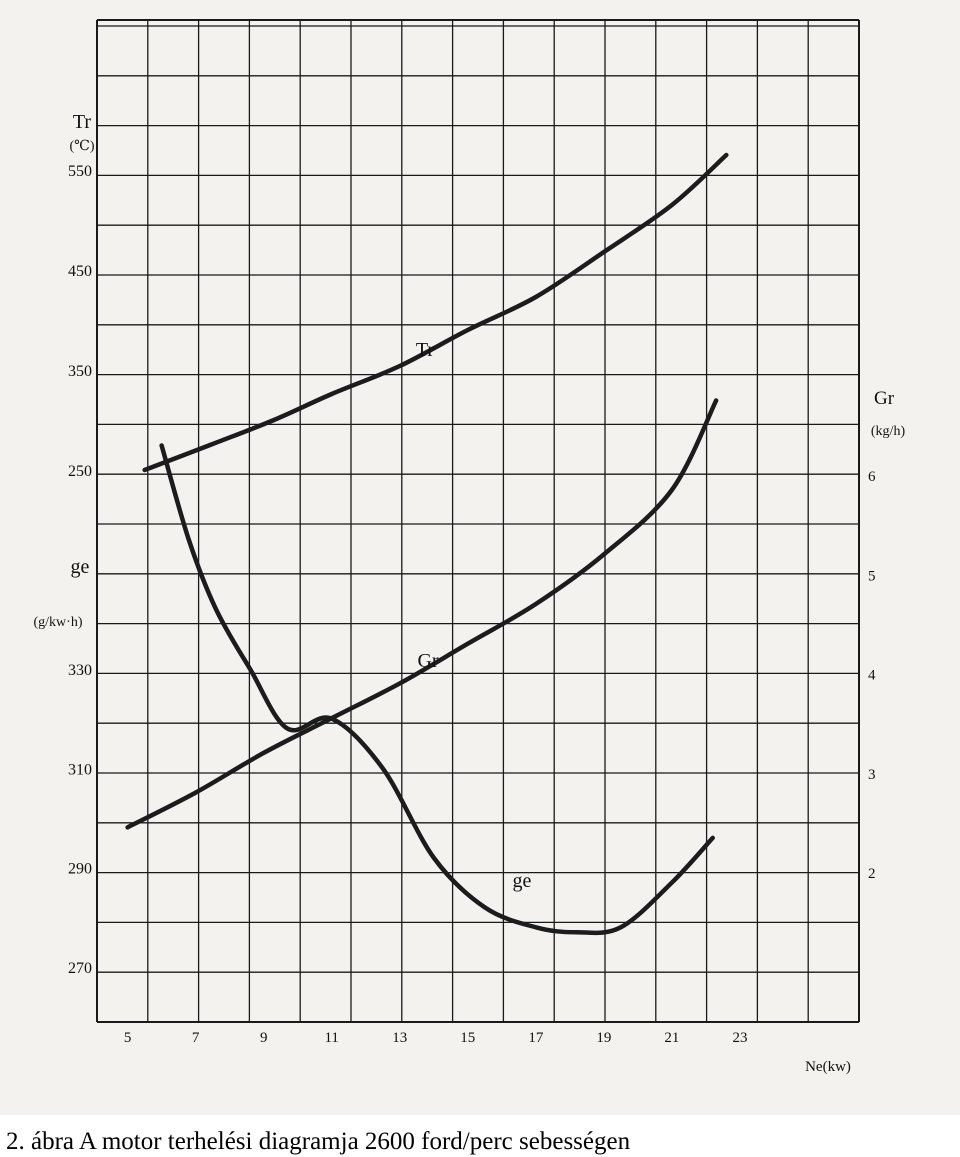  I want to click on tr-tick-label: 350, so click(80, 371).